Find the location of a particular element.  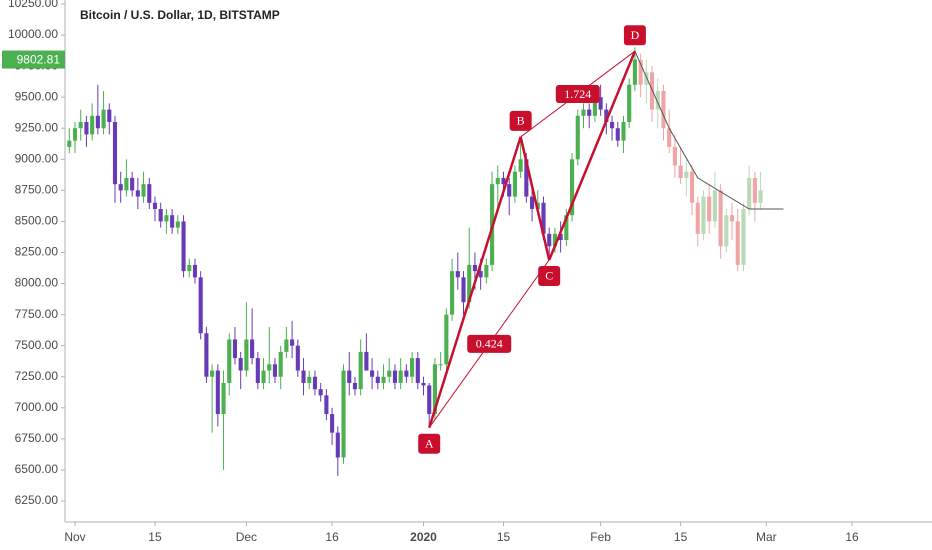

ratio-text: 1.724 is located at coordinates (577, 94).